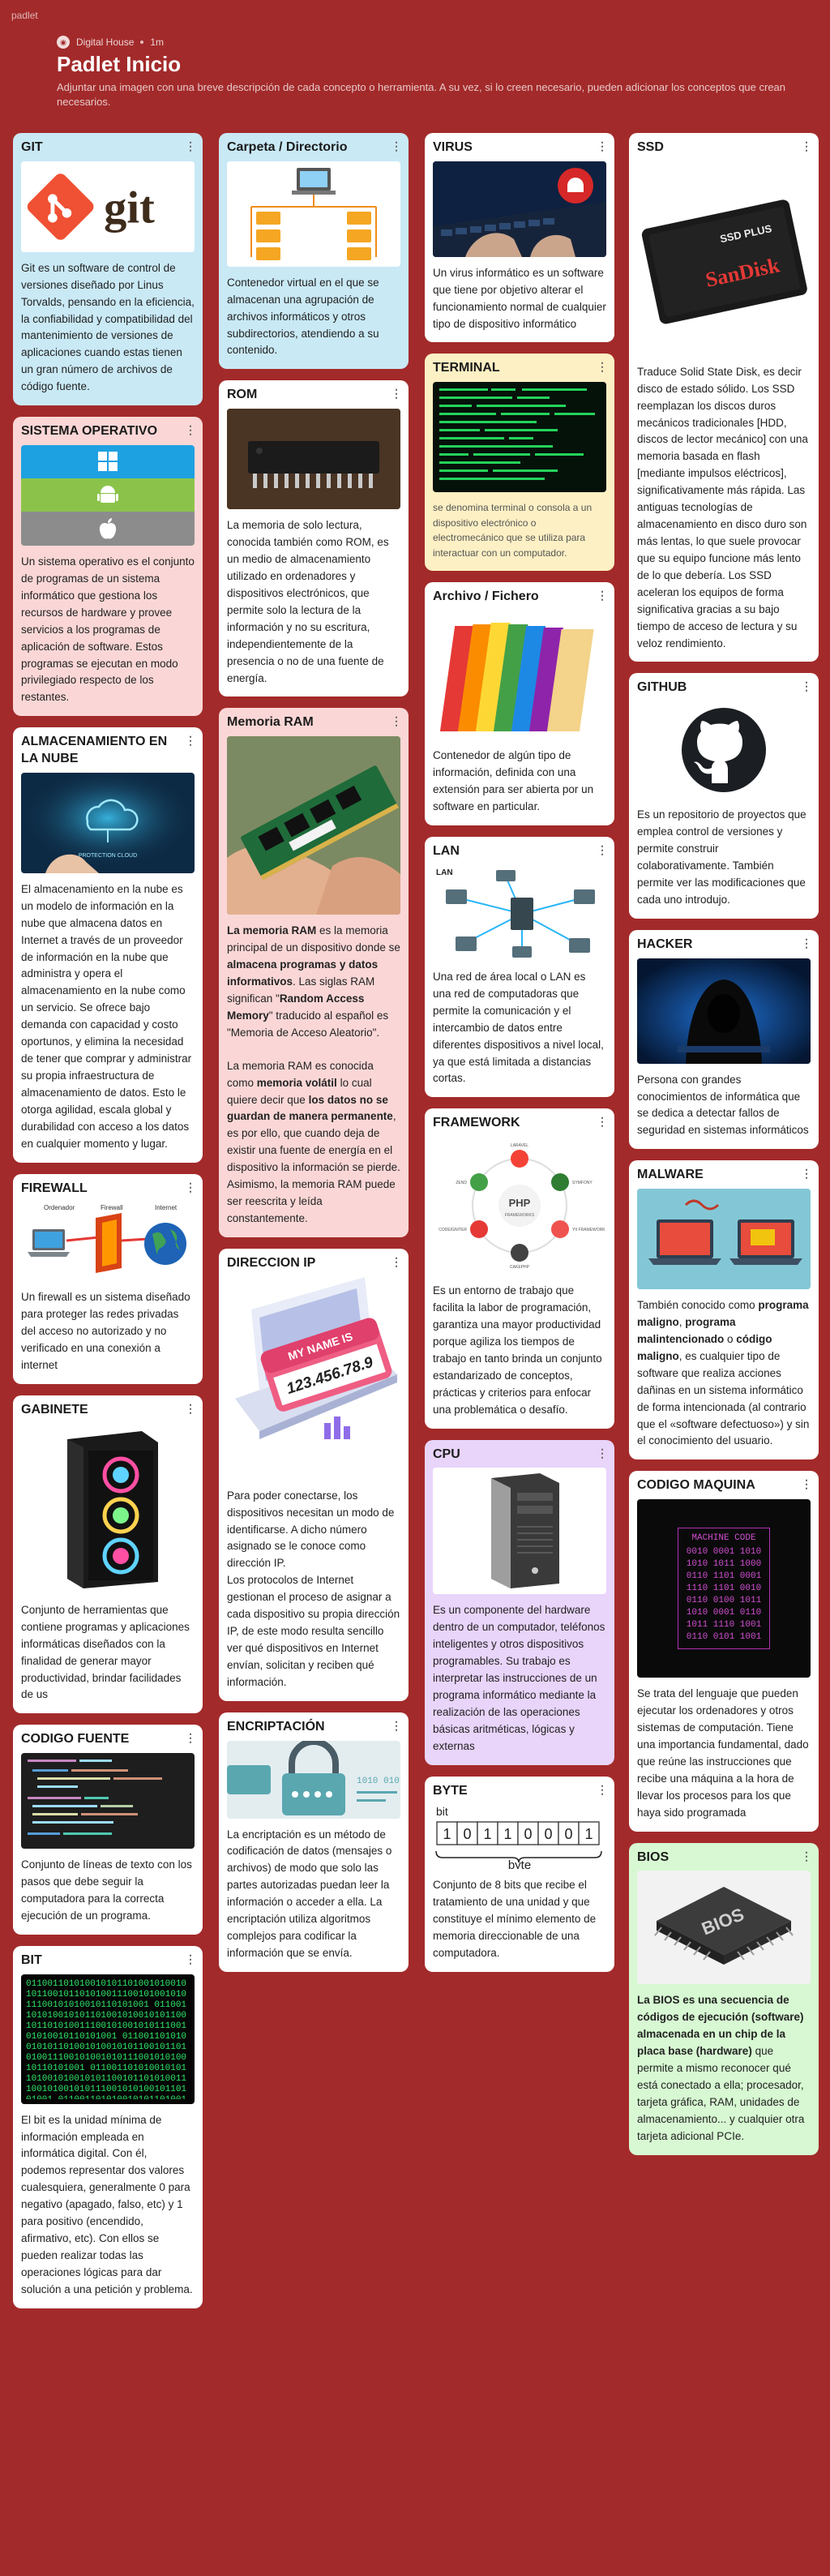 This screenshot has height=2576, width=830. I want to click on padlet-logo: padlet, so click(24, 15).